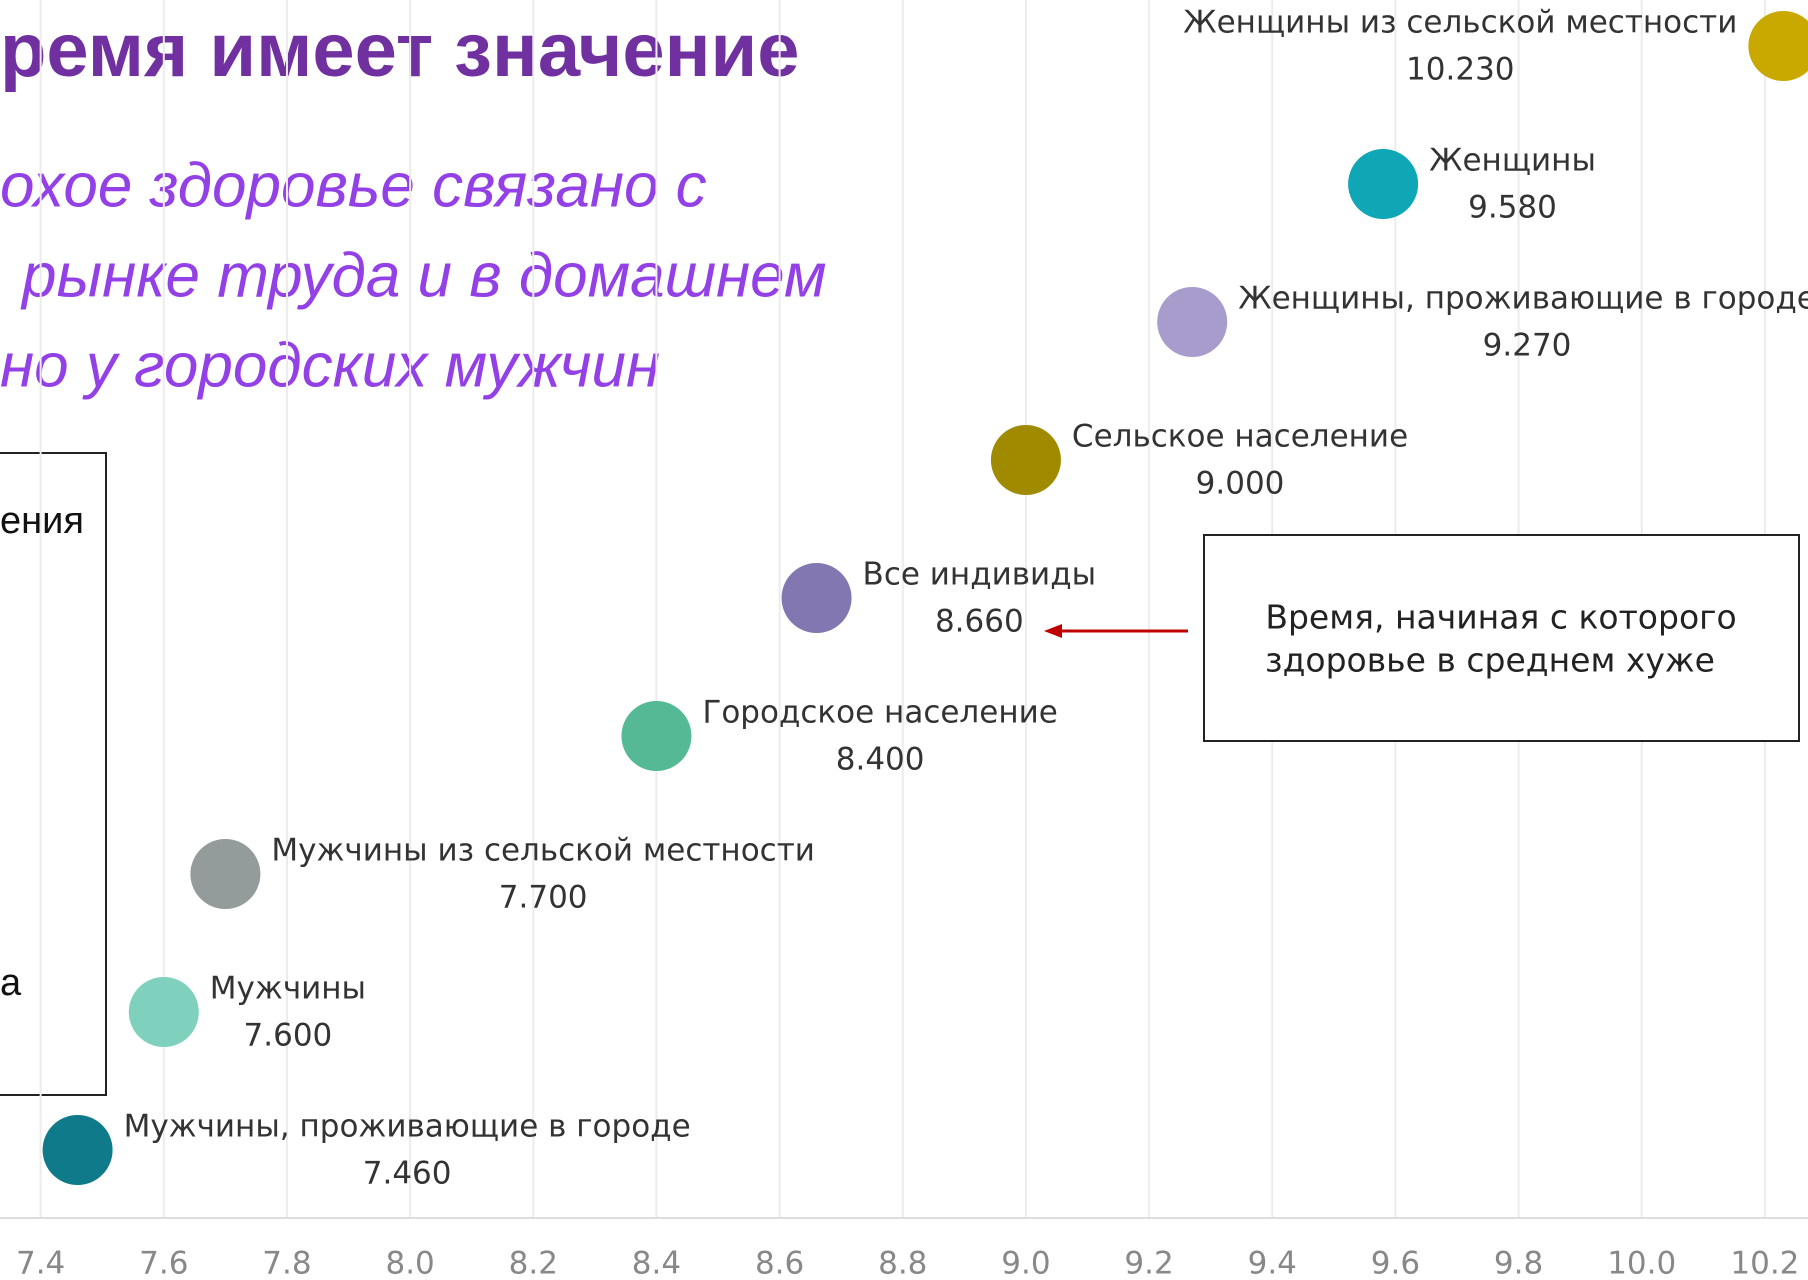  Describe the element at coordinates (53, 774) in the screenshot. I see `side-box` at that location.